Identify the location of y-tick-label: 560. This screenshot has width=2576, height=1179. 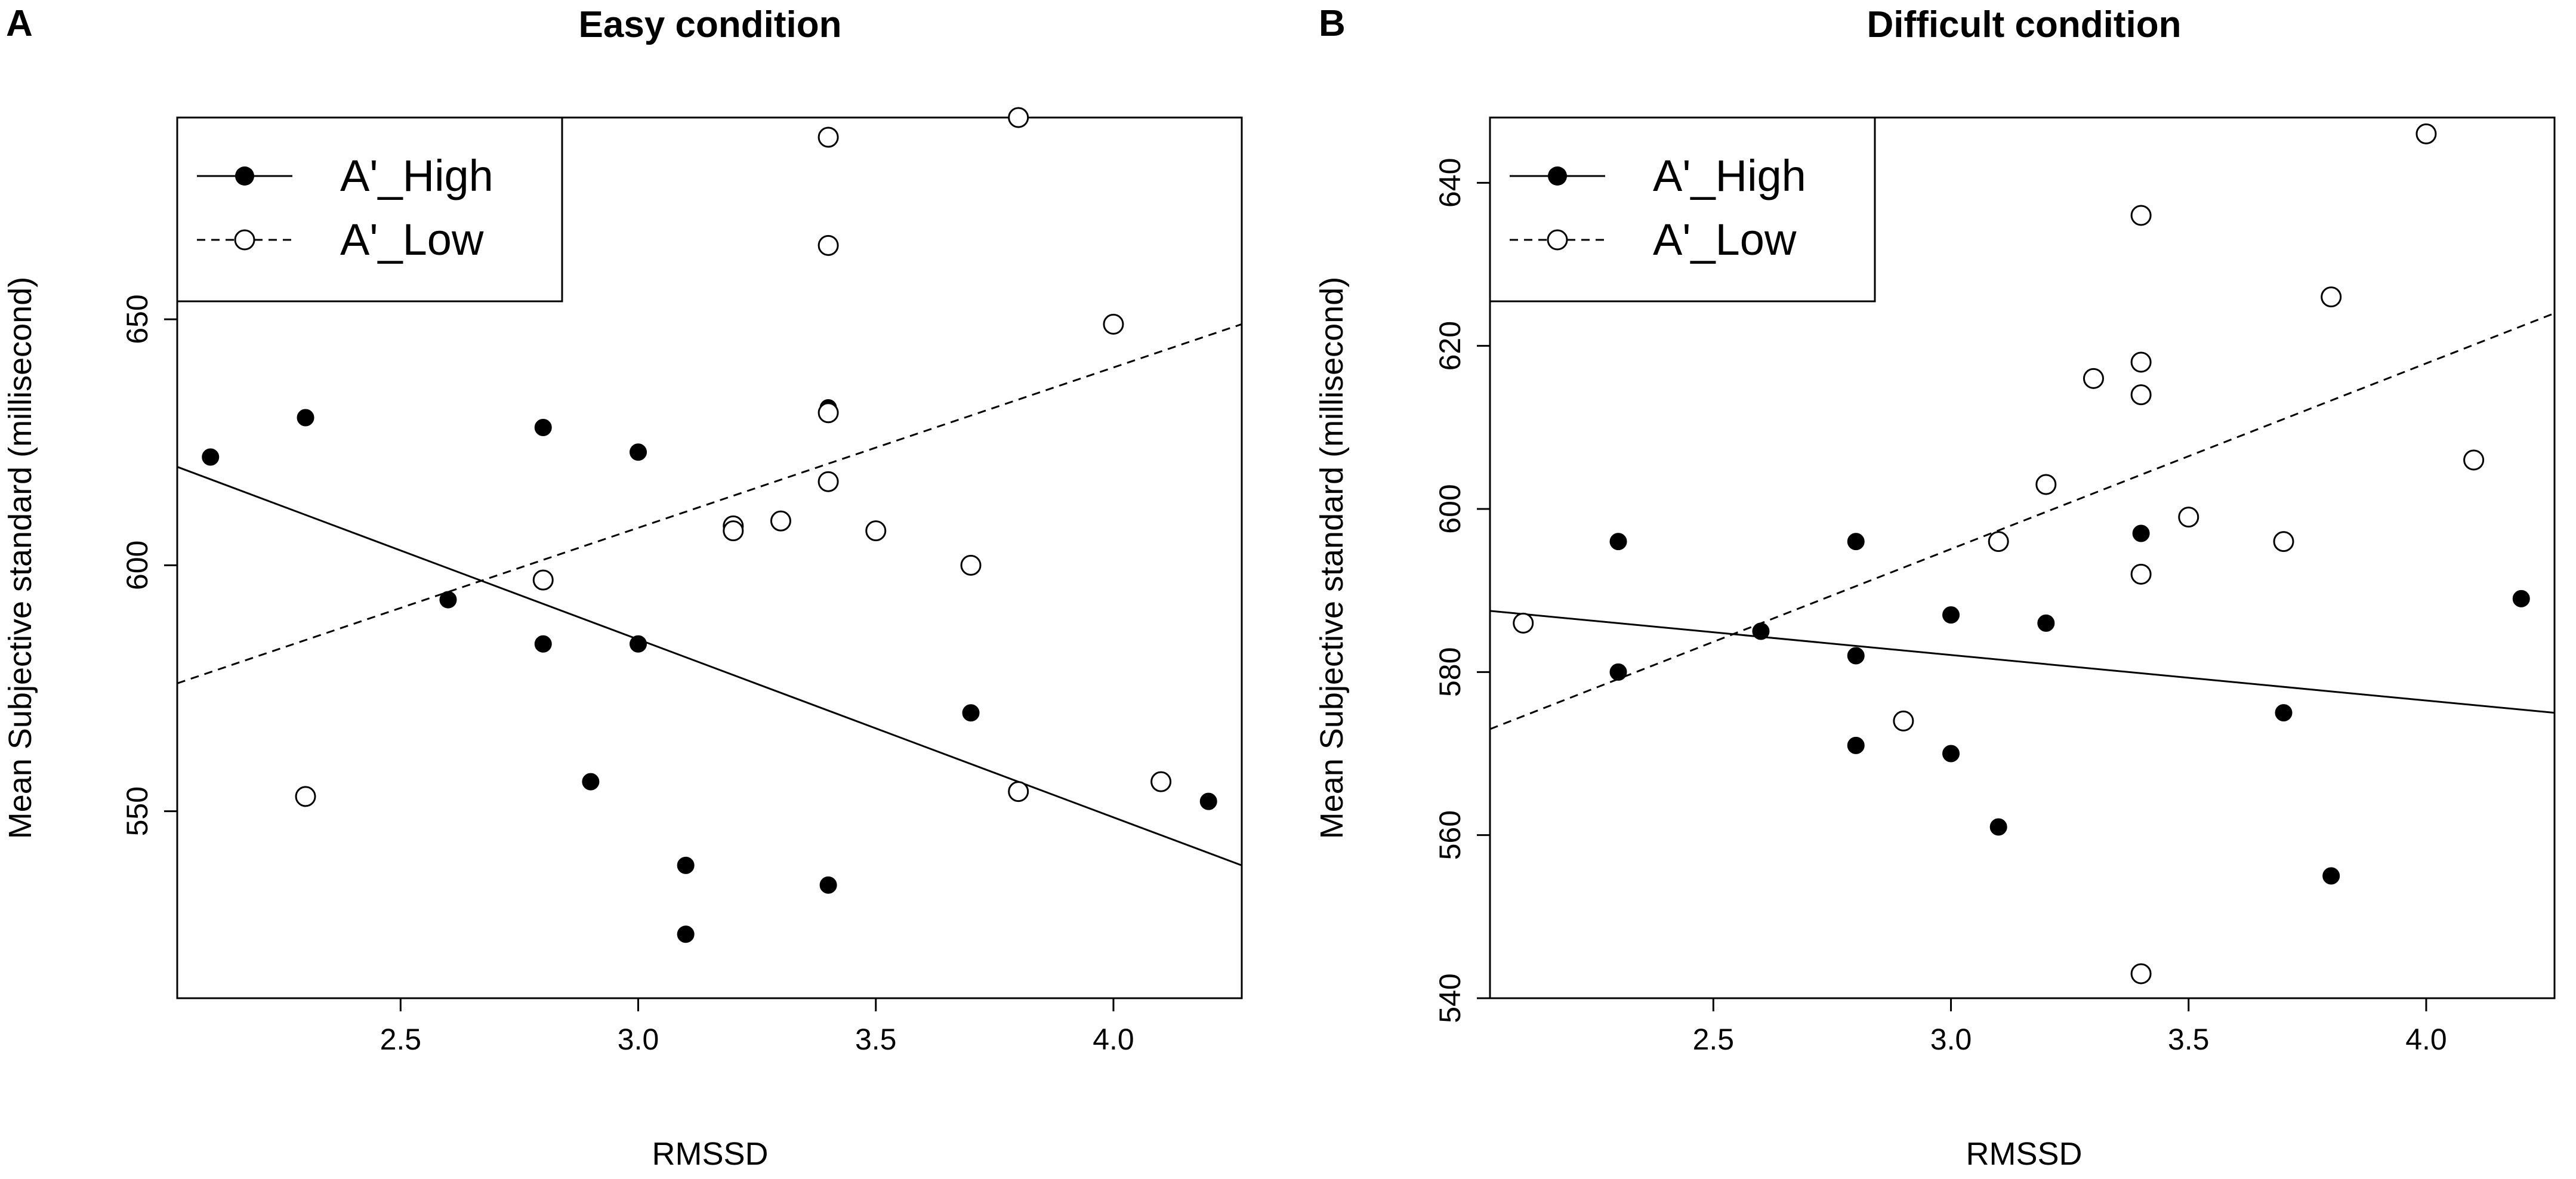
(1450, 835).